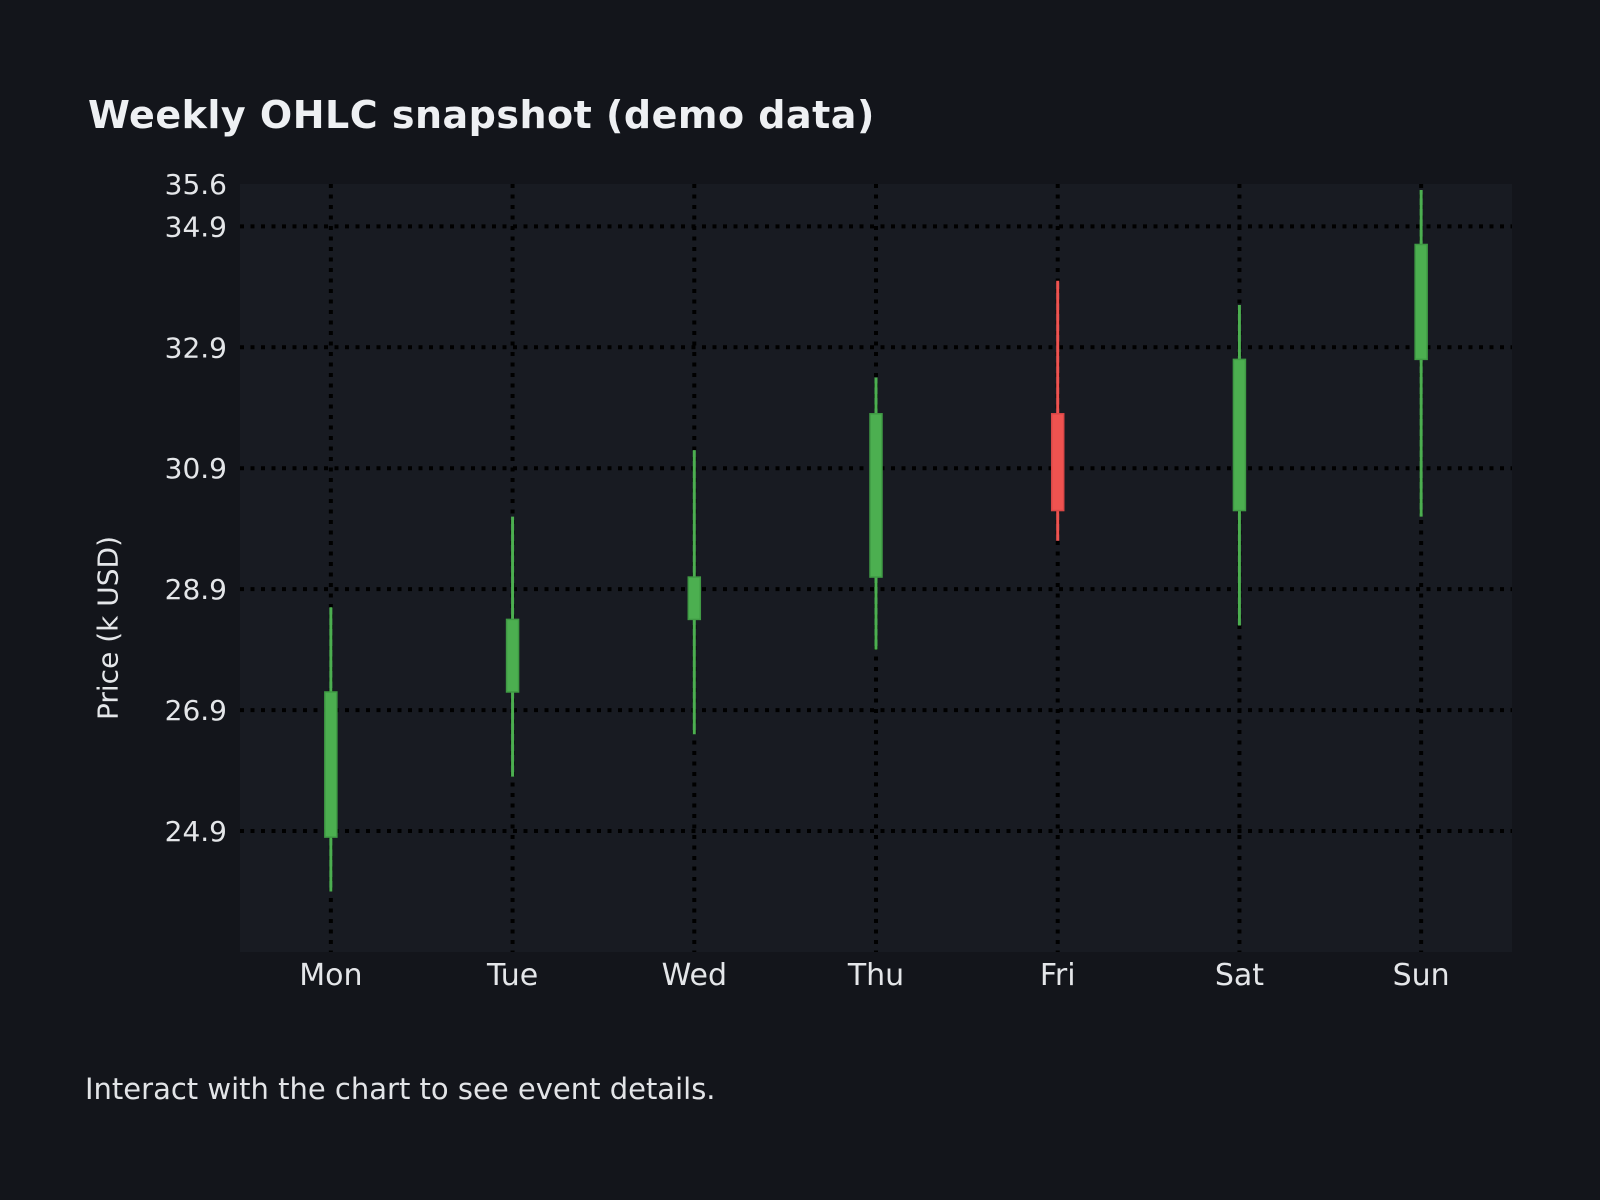 This screenshot has width=1600, height=1200. Describe the element at coordinates (196, 226) in the screenshot. I see `y-tick-label: 34.9` at that location.